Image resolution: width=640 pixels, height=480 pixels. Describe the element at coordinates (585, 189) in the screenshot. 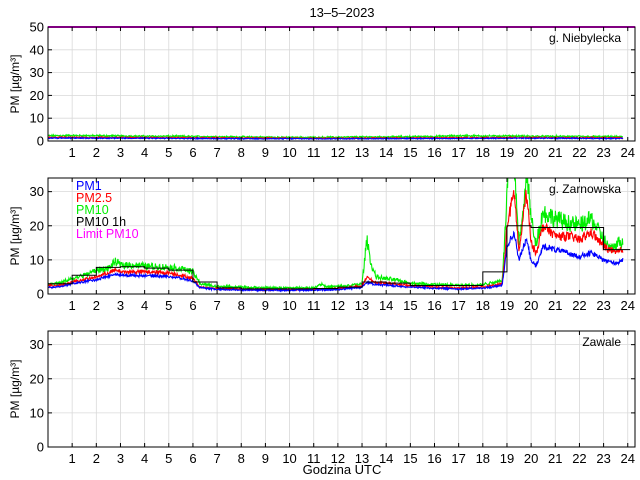

I see `station-name: g. Zarnowska` at that location.